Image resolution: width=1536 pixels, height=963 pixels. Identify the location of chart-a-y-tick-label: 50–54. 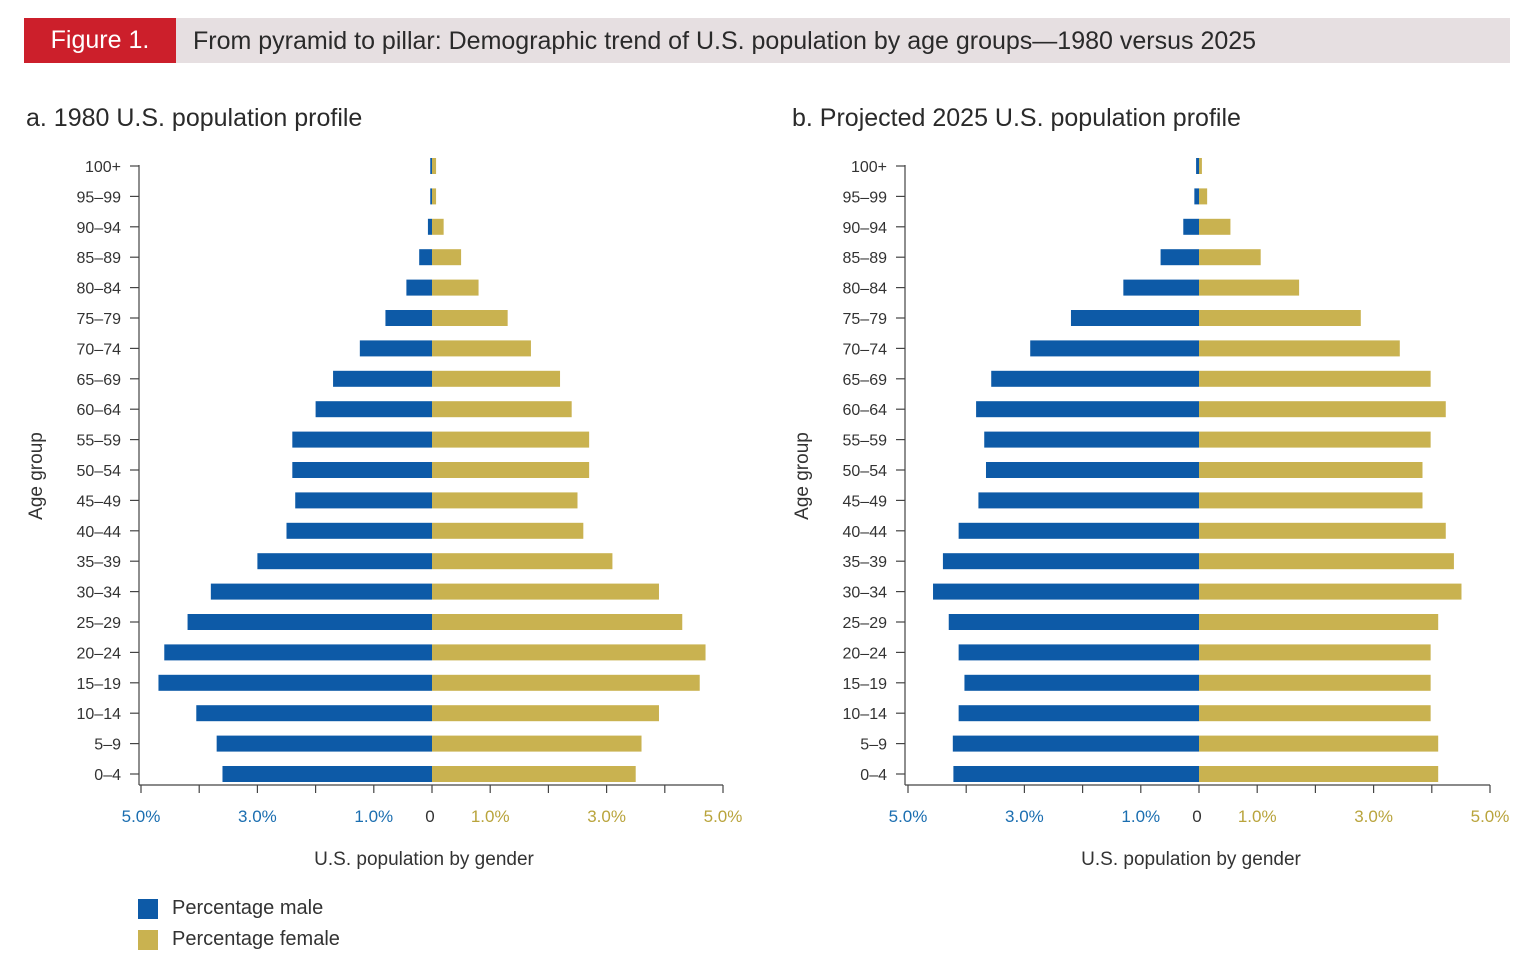
(99, 471).